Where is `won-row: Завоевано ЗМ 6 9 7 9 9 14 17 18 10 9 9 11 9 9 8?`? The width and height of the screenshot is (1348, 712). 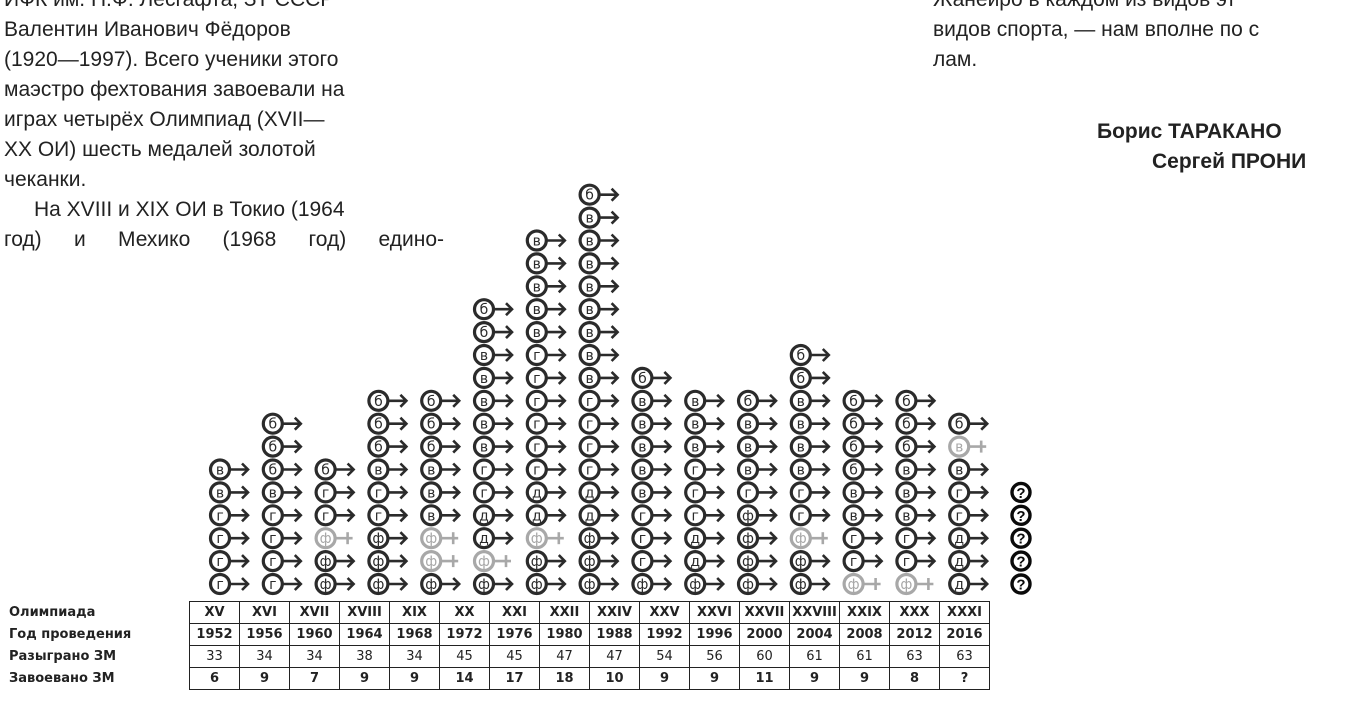
won-row: Завоевано ЗМ 6 9 7 9 9 14 17 18 10 9 9 11 9 9 8? is located at coordinates (495, 678).